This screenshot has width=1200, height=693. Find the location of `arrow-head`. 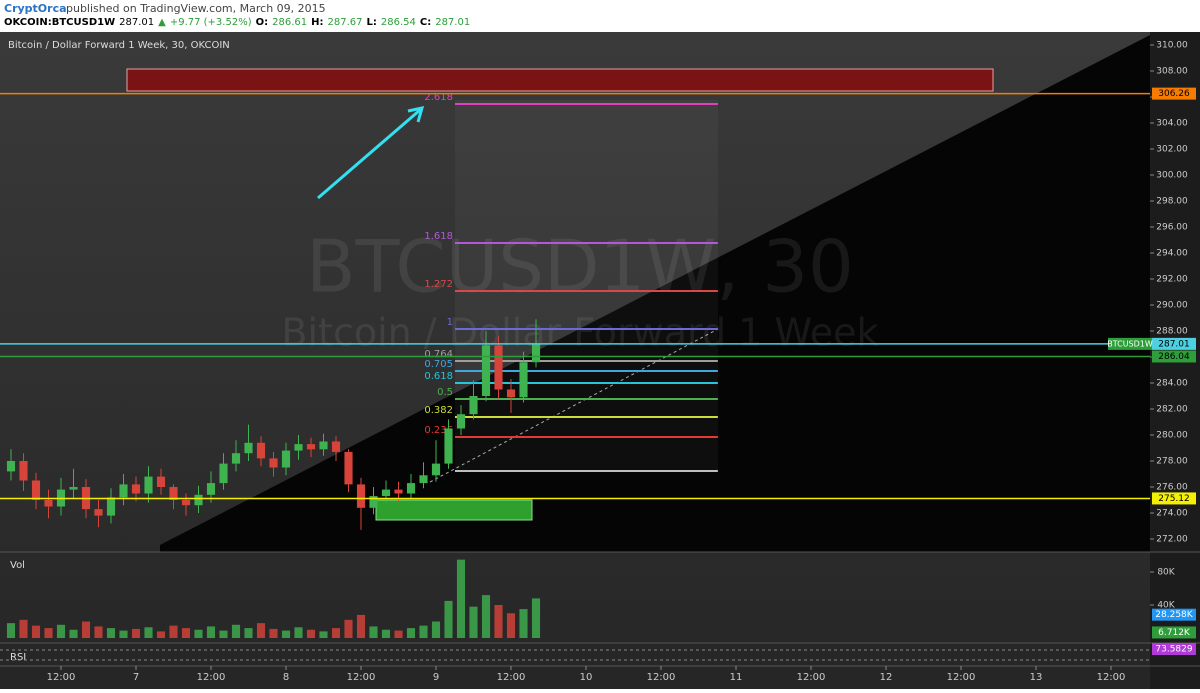

arrow-head is located at coordinates (416, 114).